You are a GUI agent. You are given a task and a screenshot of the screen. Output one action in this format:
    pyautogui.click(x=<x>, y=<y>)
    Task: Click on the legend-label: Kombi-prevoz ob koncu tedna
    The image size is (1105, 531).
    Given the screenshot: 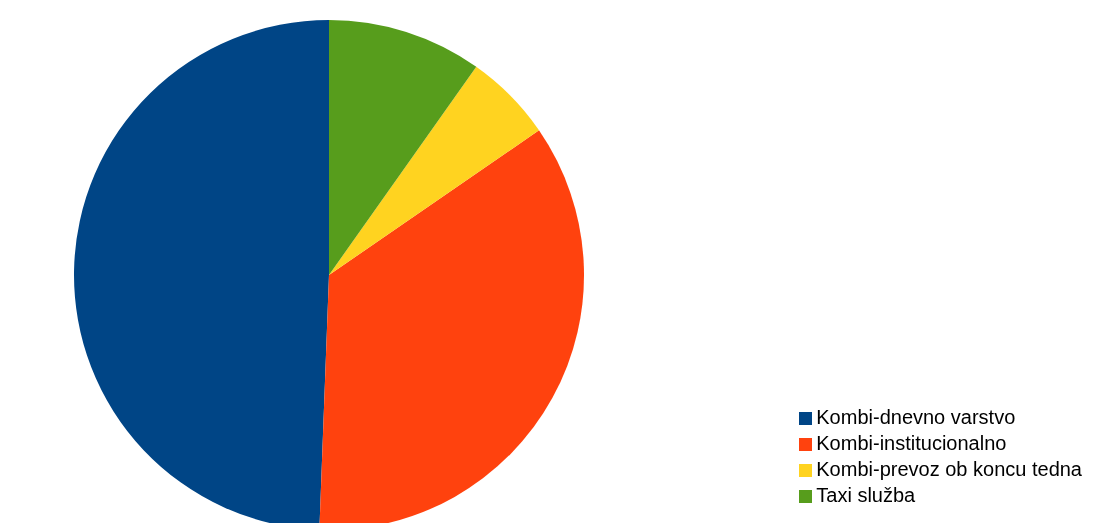 What is the action you would take?
    pyautogui.click(x=949, y=469)
    